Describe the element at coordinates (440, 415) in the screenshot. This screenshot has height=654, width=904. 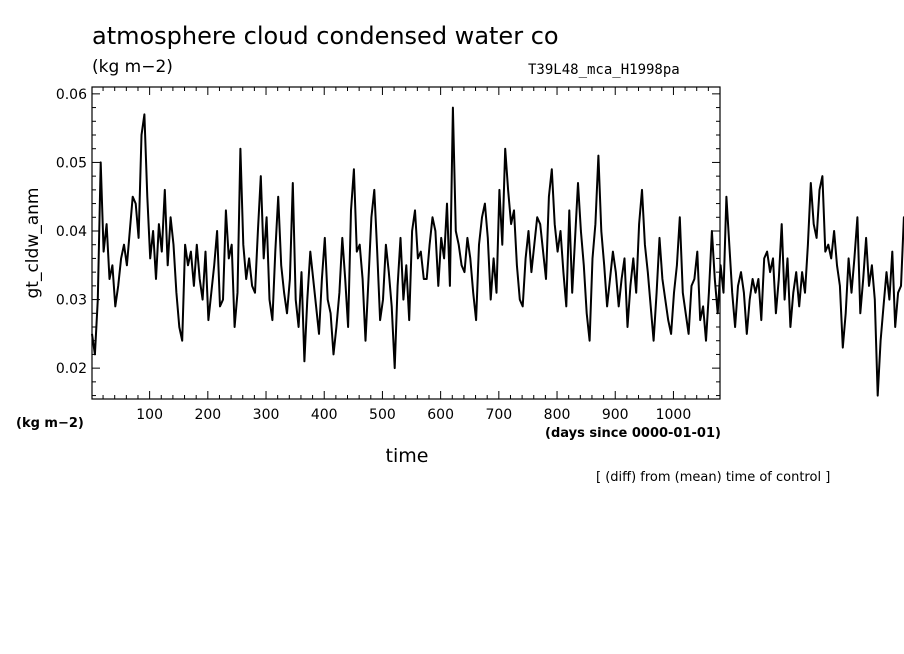
I see `x-tick-label: 600` at that location.